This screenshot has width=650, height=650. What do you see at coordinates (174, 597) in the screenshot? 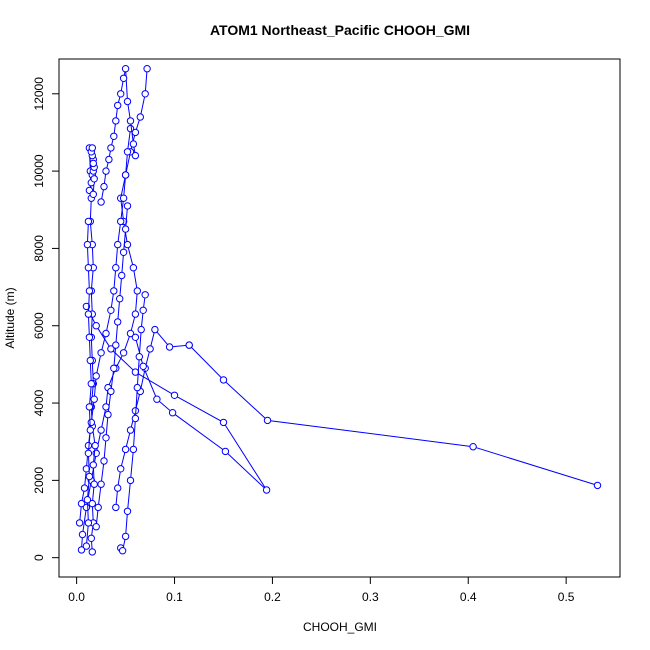
I see `x-tick-label: 0.1` at bounding box center [174, 597].